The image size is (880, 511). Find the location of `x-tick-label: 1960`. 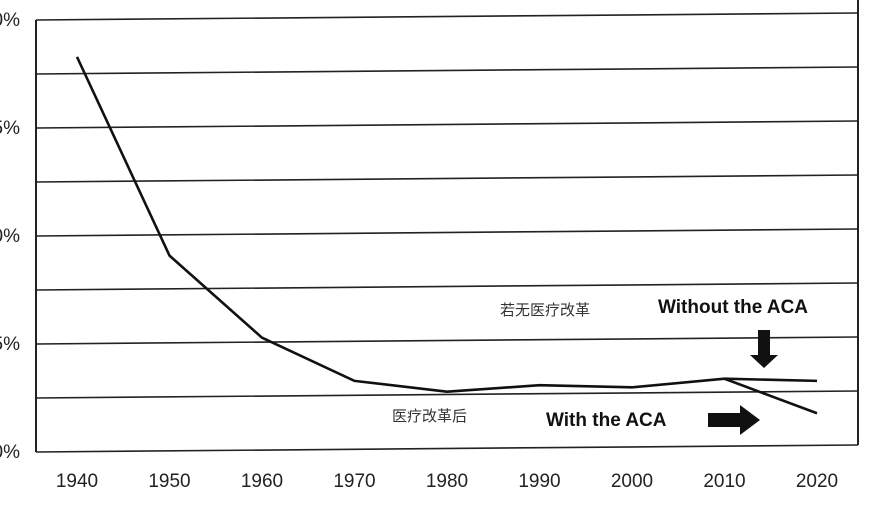

x-tick-label: 1960 is located at coordinates (262, 481).